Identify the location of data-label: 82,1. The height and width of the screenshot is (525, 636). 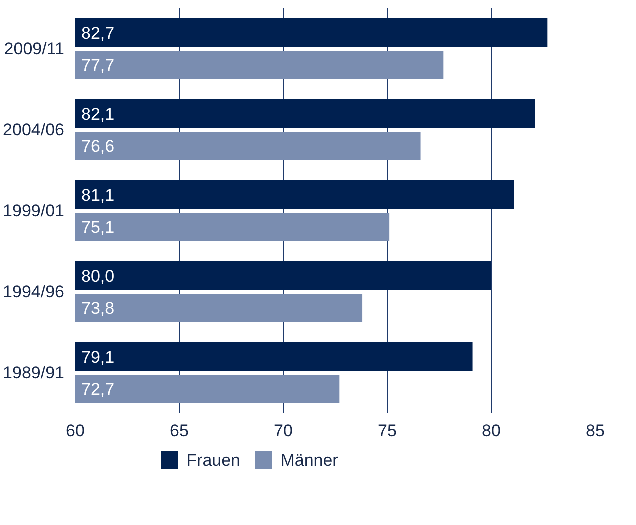
(98, 114).